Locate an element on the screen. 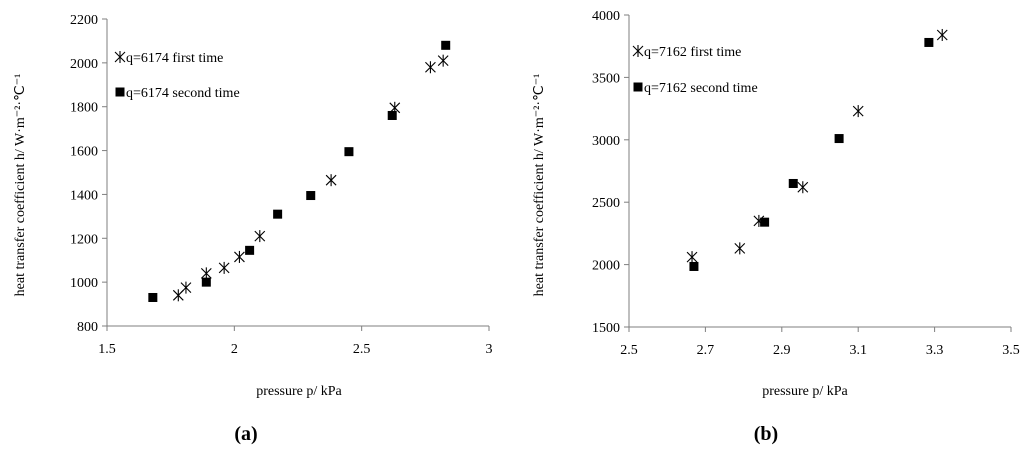 This screenshot has height=451, width=1024. y-tick-label: 1400 is located at coordinates (84, 195).